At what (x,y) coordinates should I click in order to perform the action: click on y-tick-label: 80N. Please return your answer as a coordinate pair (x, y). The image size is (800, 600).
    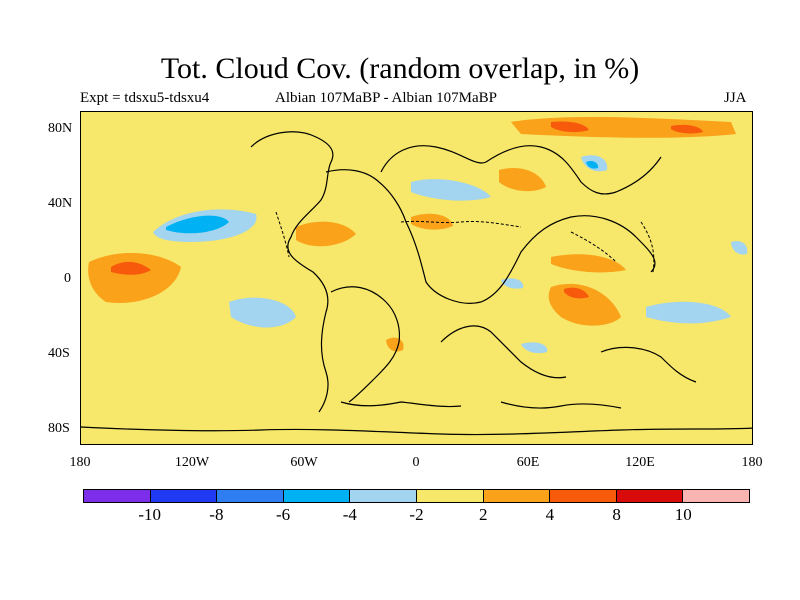
    Looking at the image, I should click on (60, 128).